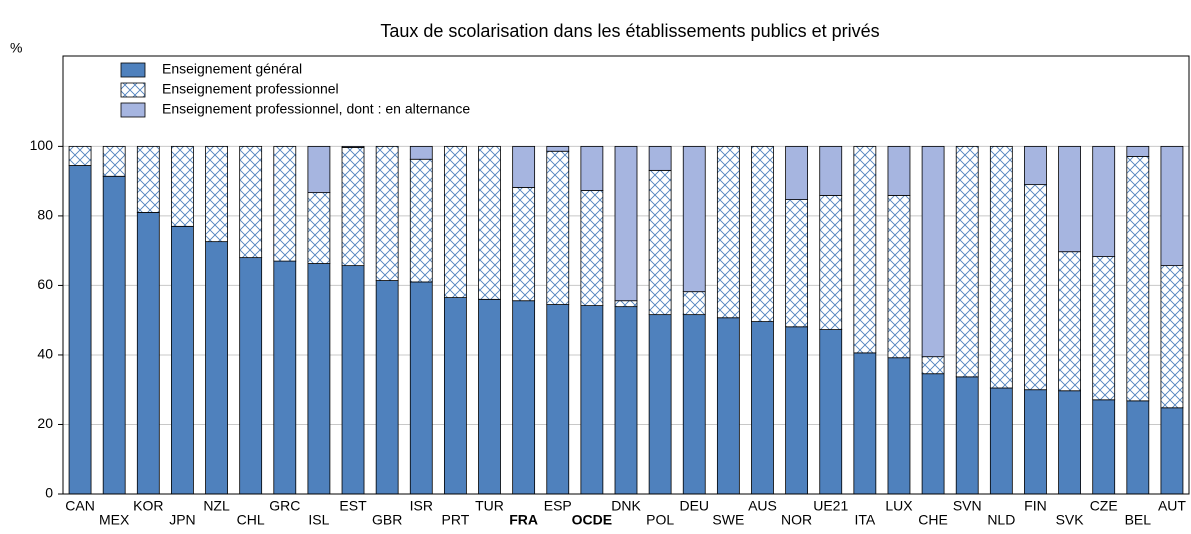 Image resolution: width=1191 pixels, height=534 pixels. I want to click on x-tick-label: GRC, so click(284, 506).